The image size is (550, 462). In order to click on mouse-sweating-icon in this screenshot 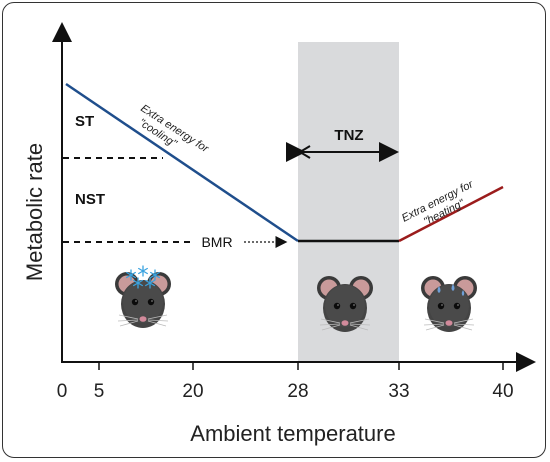, I will do `click(449, 304)`.